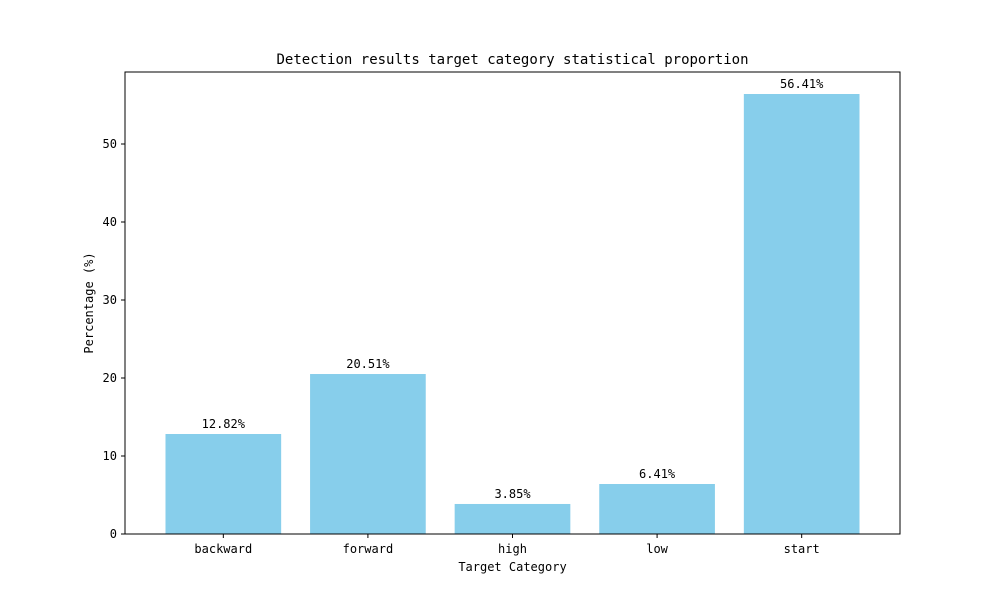 This screenshot has height=604, width=1000. Describe the element at coordinates (512, 567) in the screenshot. I see `x-axis-label: Target Category` at that location.